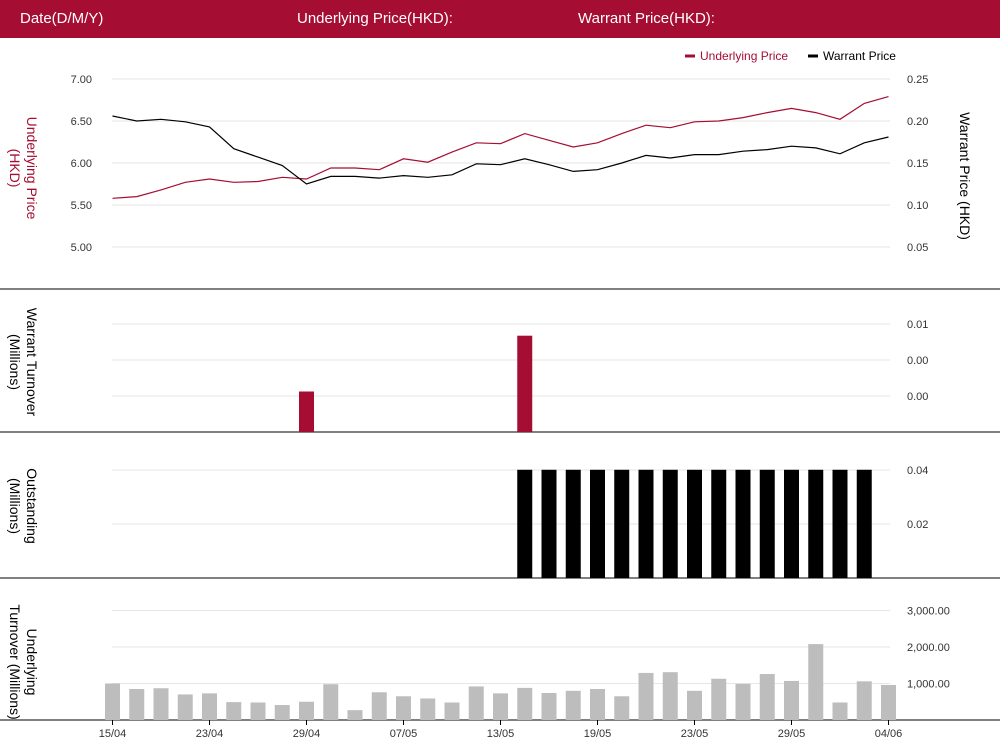 The height and width of the screenshot is (751, 1000). I want to click on x-tick-label: 23/04, so click(210, 734).